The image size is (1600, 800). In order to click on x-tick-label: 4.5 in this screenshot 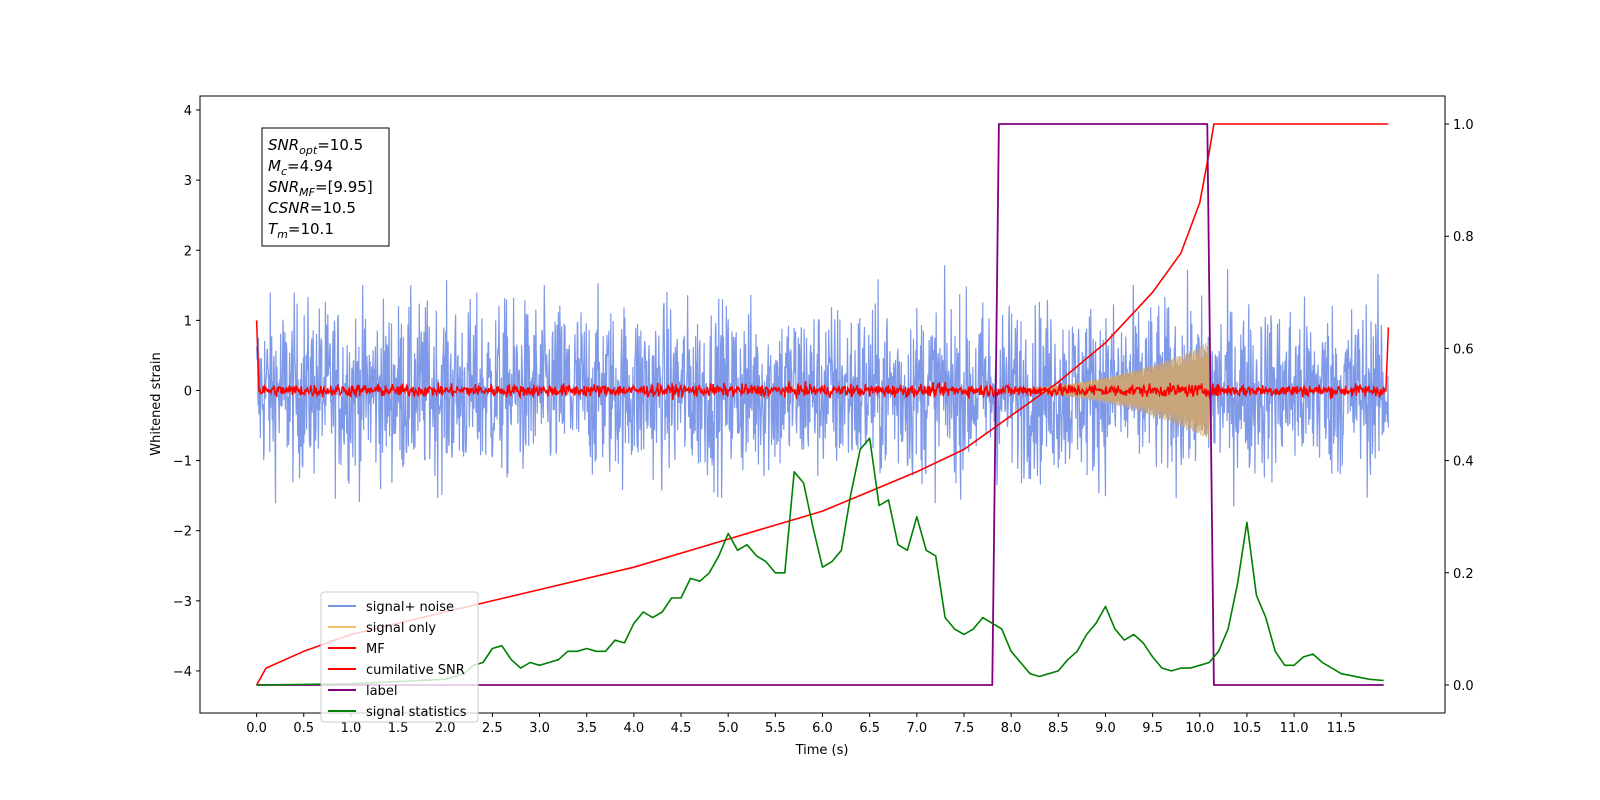, I will do `click(681, 728)`.